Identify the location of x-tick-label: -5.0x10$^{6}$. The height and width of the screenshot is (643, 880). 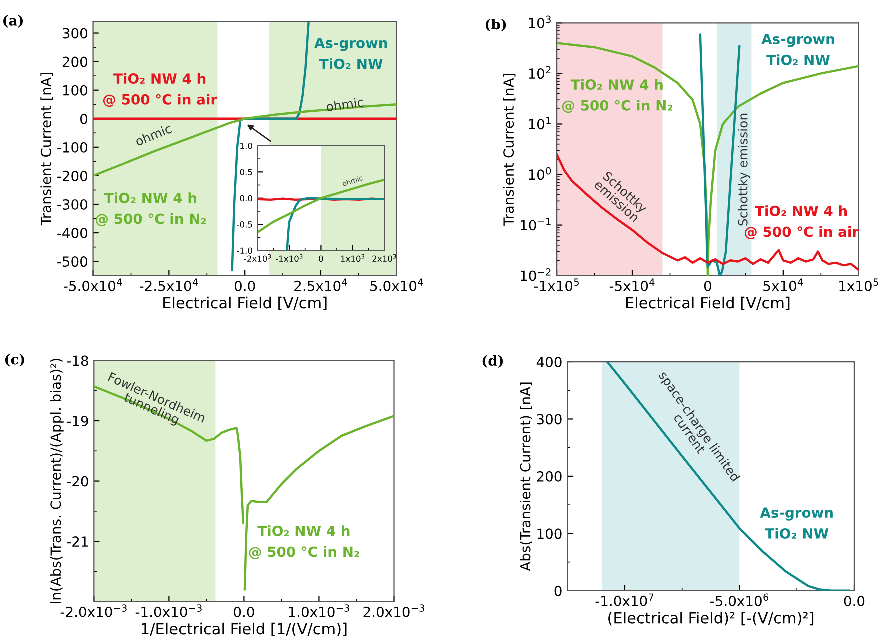
(739, 600).